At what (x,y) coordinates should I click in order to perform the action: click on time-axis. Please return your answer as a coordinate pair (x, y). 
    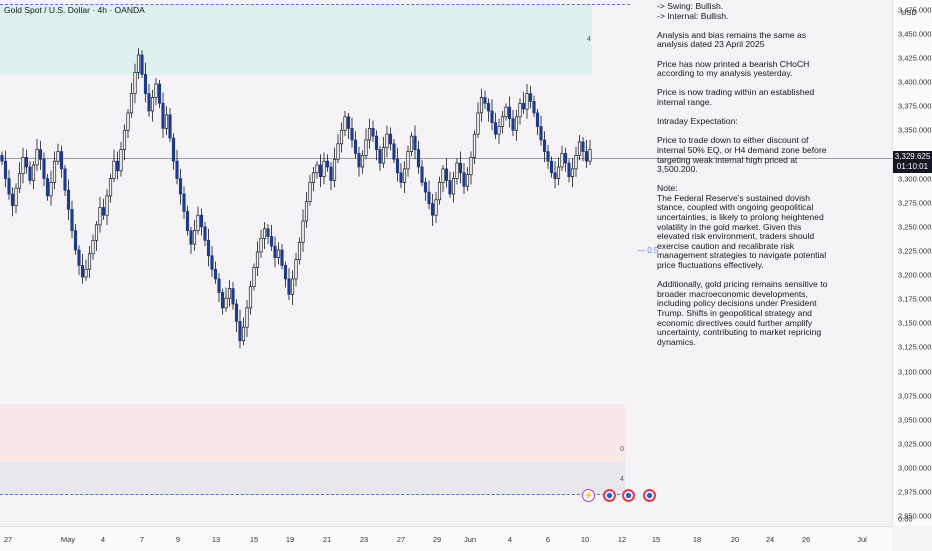
    Looking at the image, I should click on (446, 538).